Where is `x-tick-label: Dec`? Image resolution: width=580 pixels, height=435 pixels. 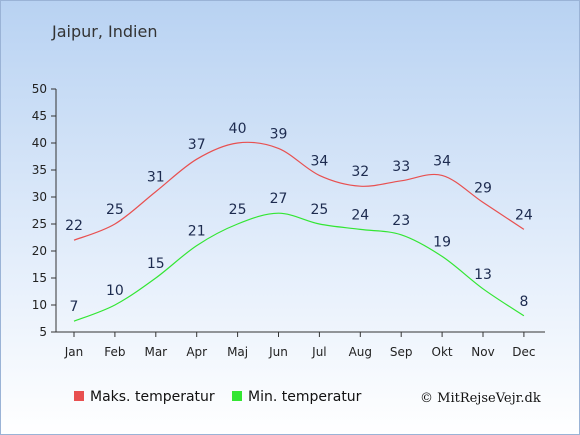
x-tick-label: Dec is located at coordinates (523, 352).